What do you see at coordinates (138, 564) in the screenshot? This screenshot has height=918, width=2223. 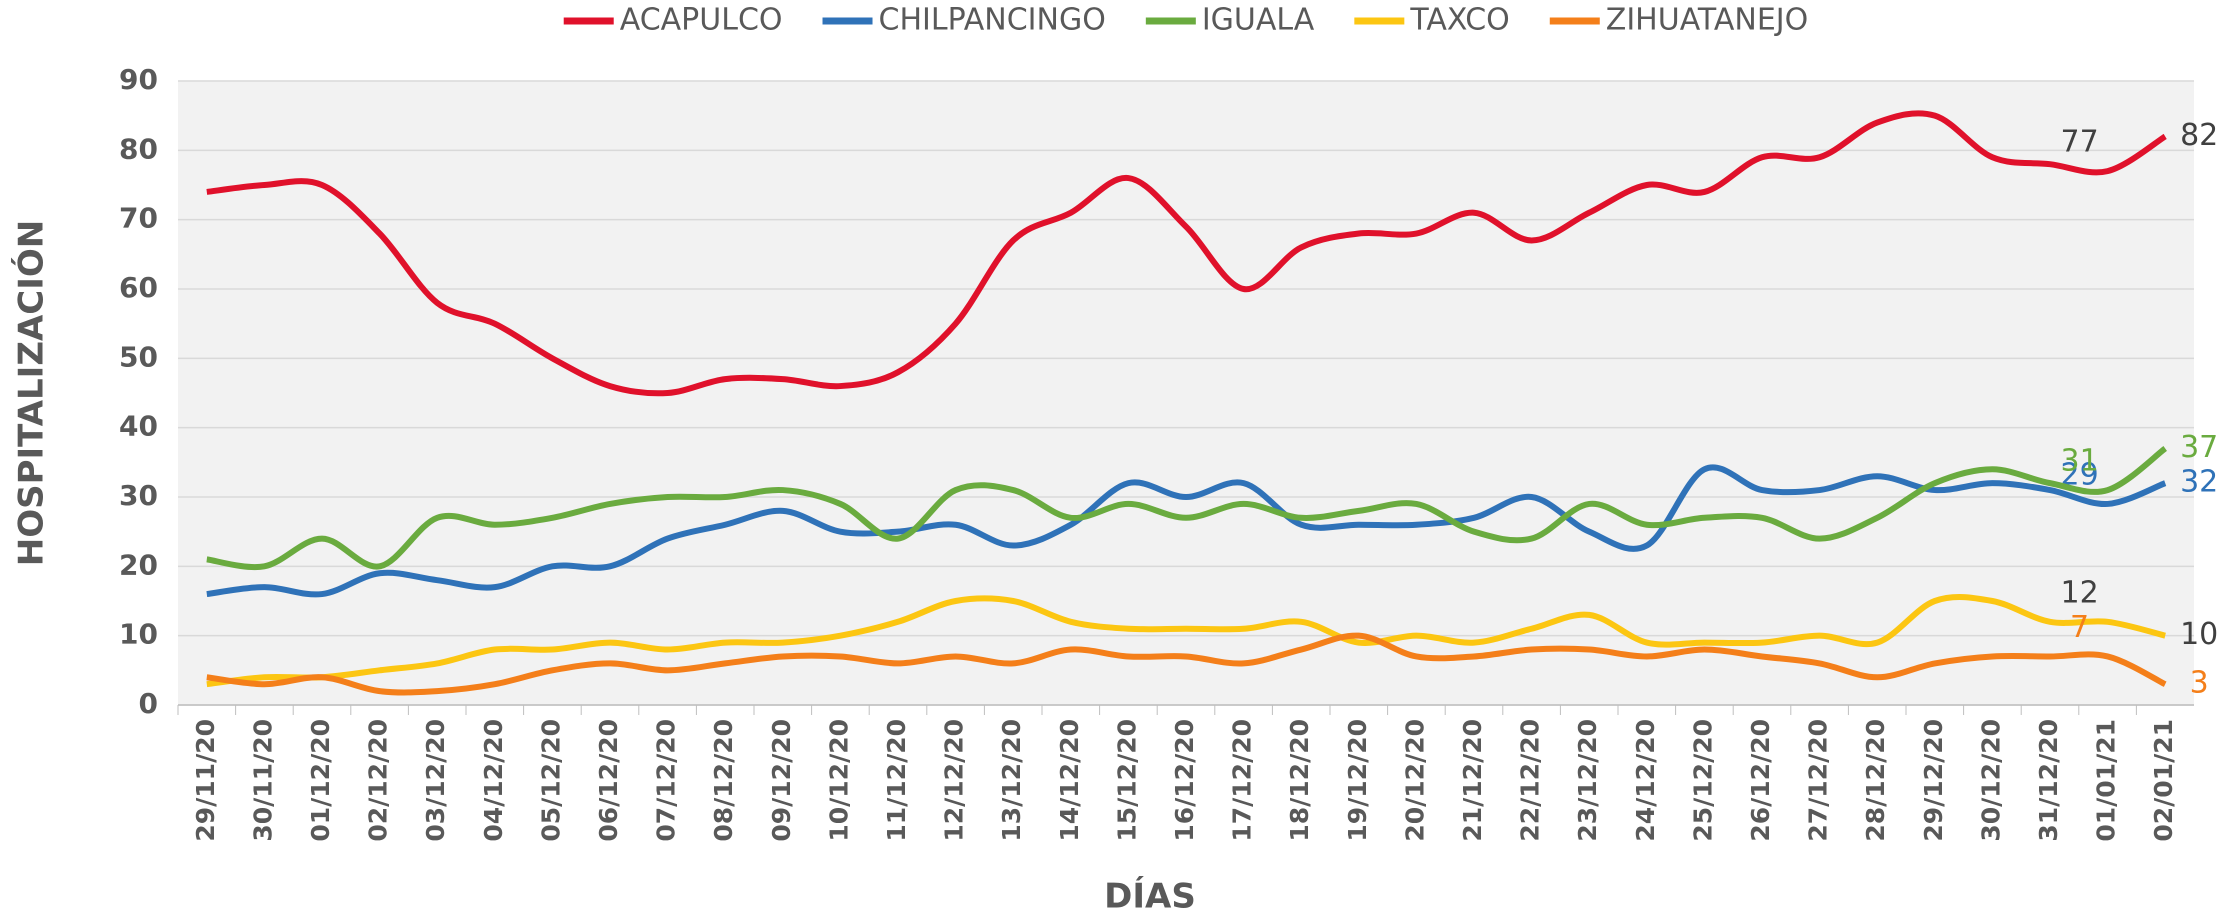 I see `y-tick-label: 20` at bounding box center [138, 564].